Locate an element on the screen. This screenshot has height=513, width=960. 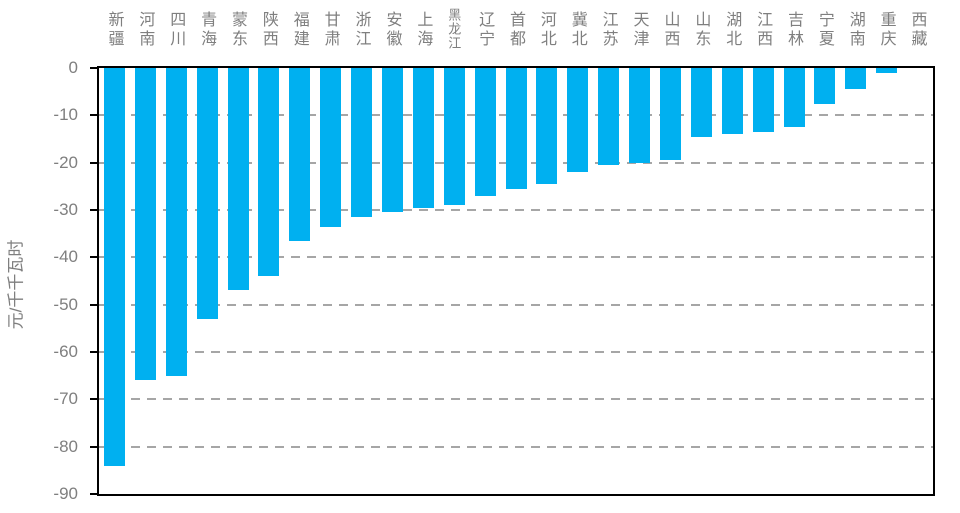
category-label: 西藏 is located at coordinates (917, 30).